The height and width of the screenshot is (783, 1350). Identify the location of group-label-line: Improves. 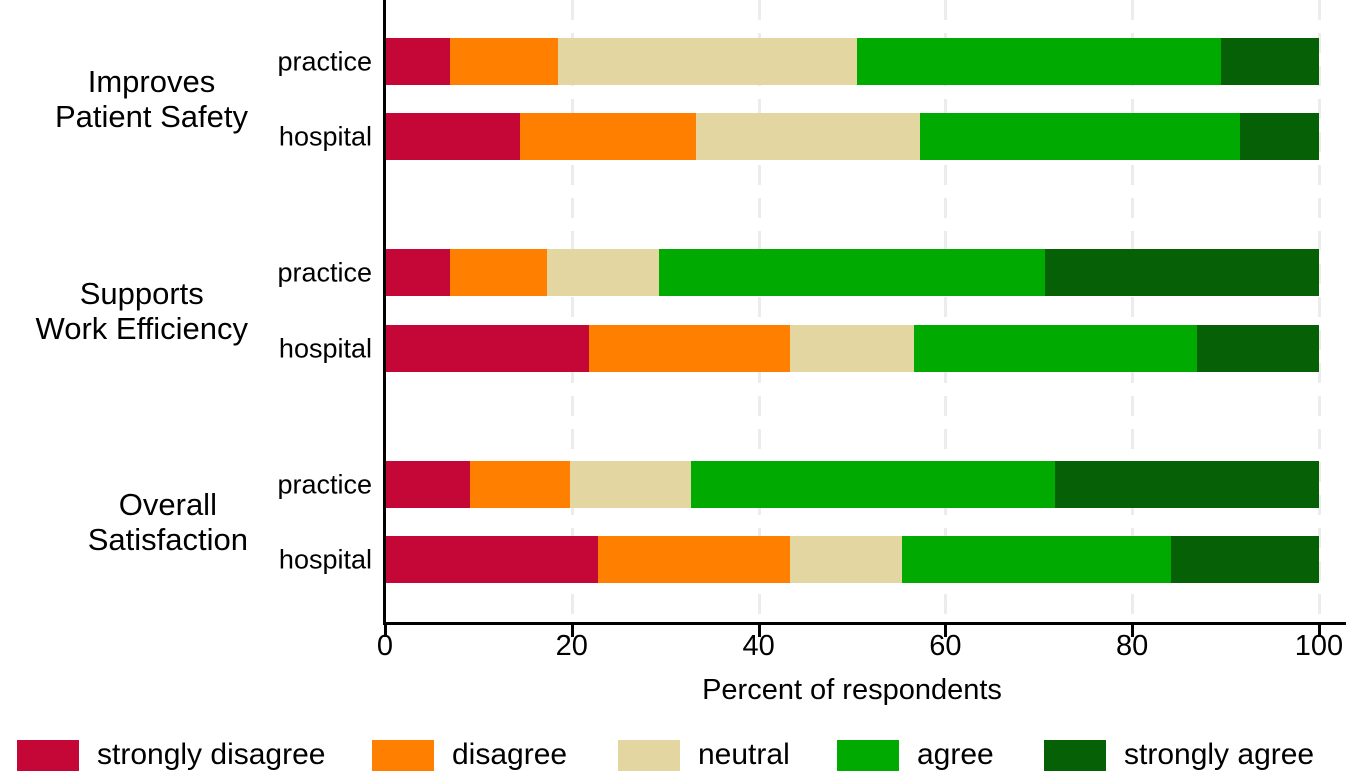
(151, 81).